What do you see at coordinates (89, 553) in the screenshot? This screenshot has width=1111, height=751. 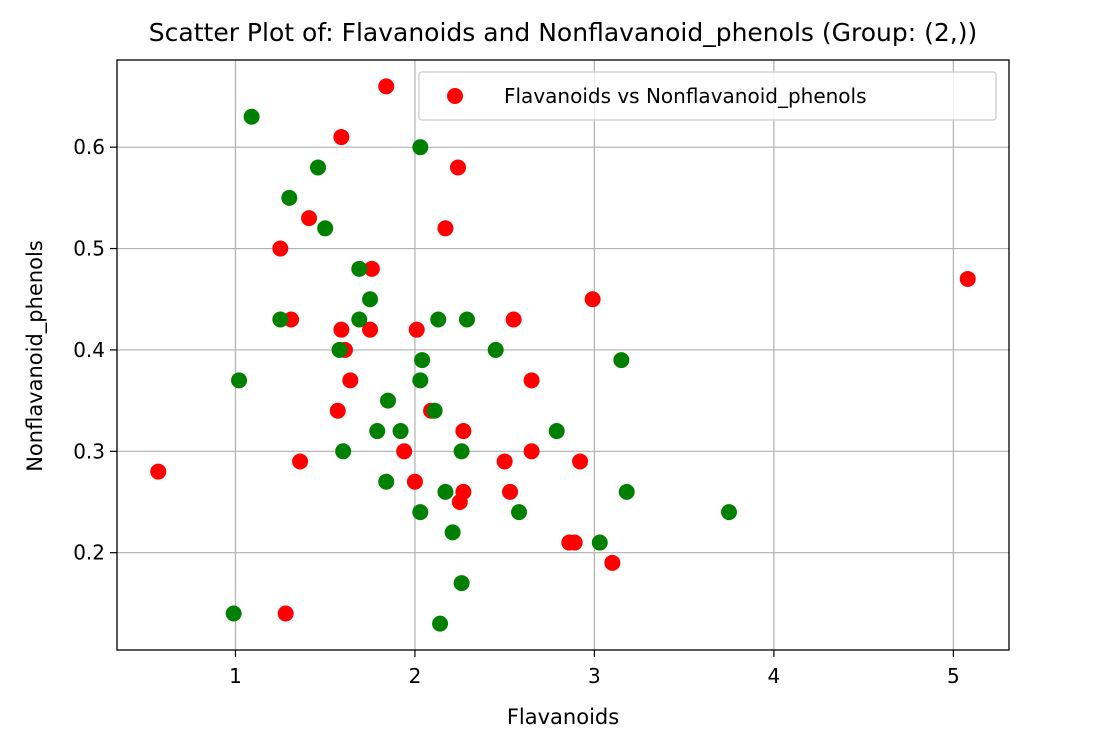 I see `y-tick-label: 0.2` at bounding box center [89, 553].